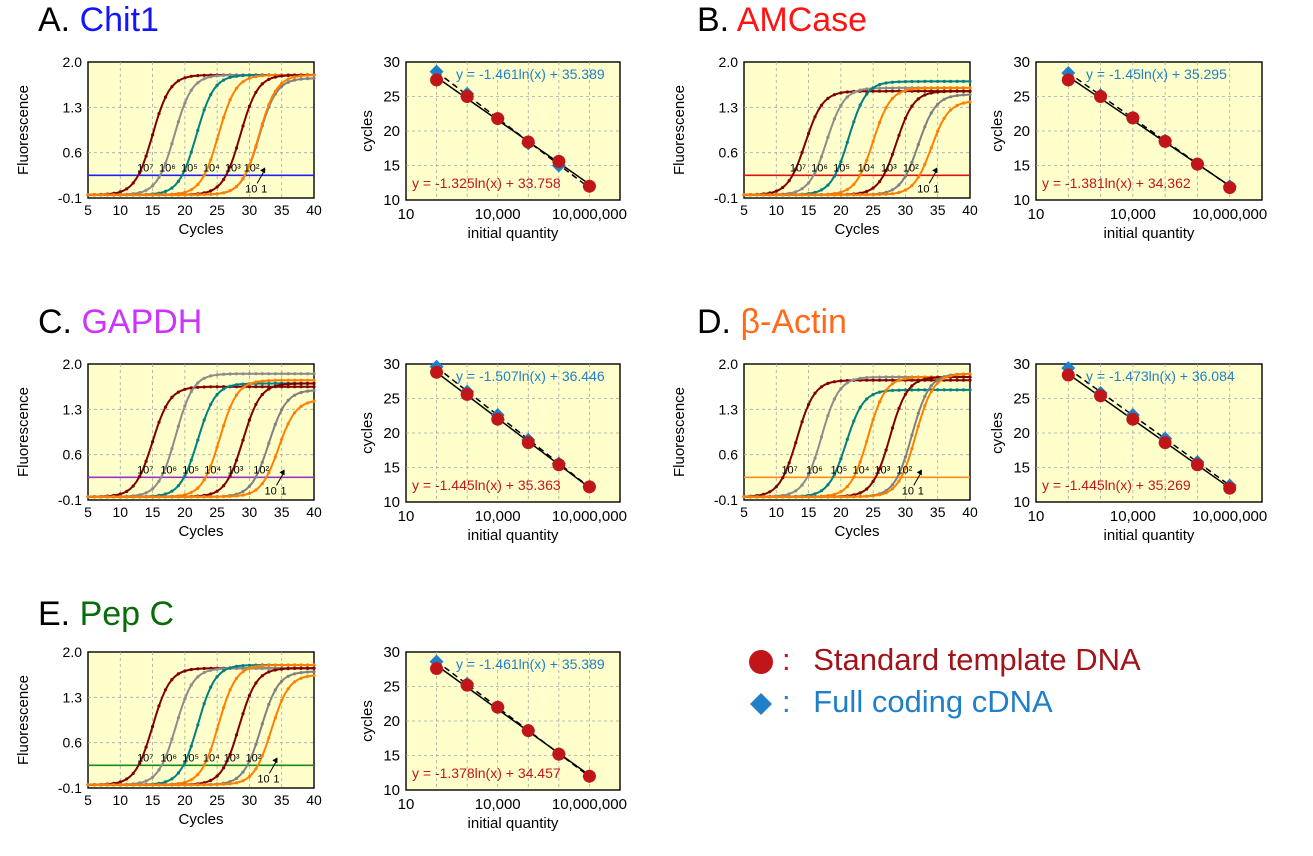  Describe the element at coordinates (839, 470) in the screenshot. I see `dilution-label: 10⁵` at that location.